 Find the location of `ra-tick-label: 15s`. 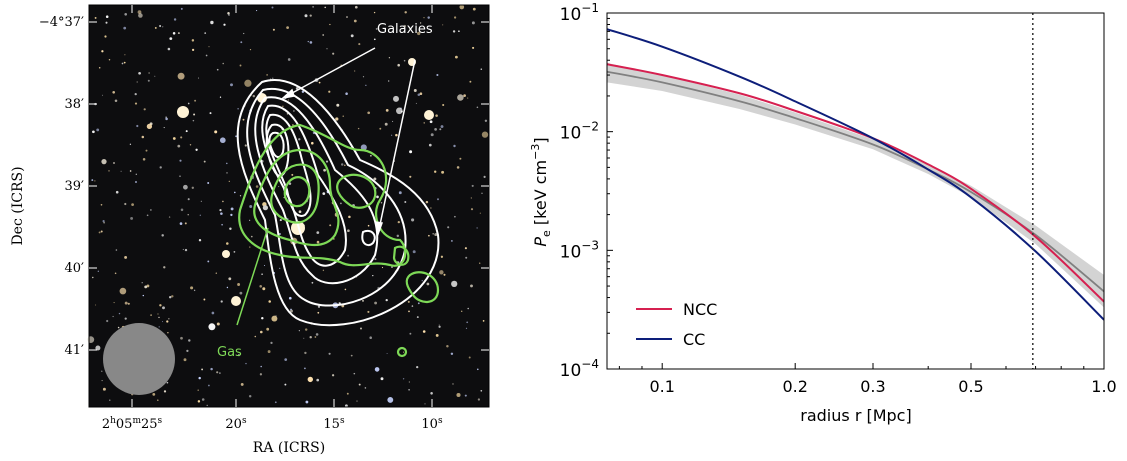

ra-tick-label: 15s is located at coordinates (334, 424).